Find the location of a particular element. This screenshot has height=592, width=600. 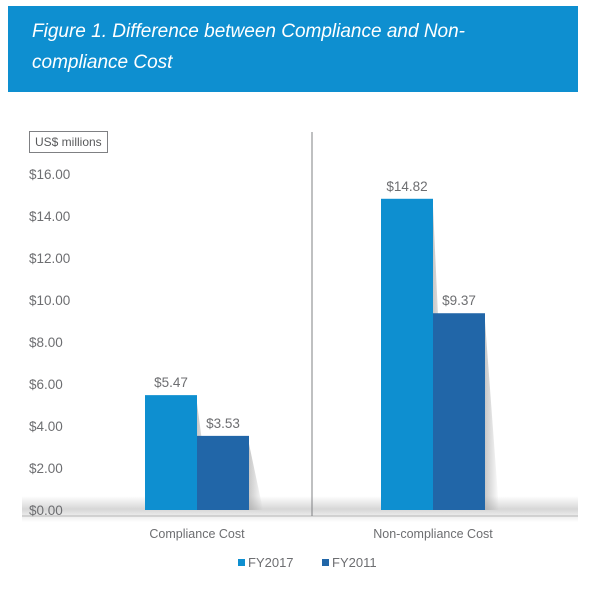

y-tick-label: $2.00 is located at coordinates (46, 468).